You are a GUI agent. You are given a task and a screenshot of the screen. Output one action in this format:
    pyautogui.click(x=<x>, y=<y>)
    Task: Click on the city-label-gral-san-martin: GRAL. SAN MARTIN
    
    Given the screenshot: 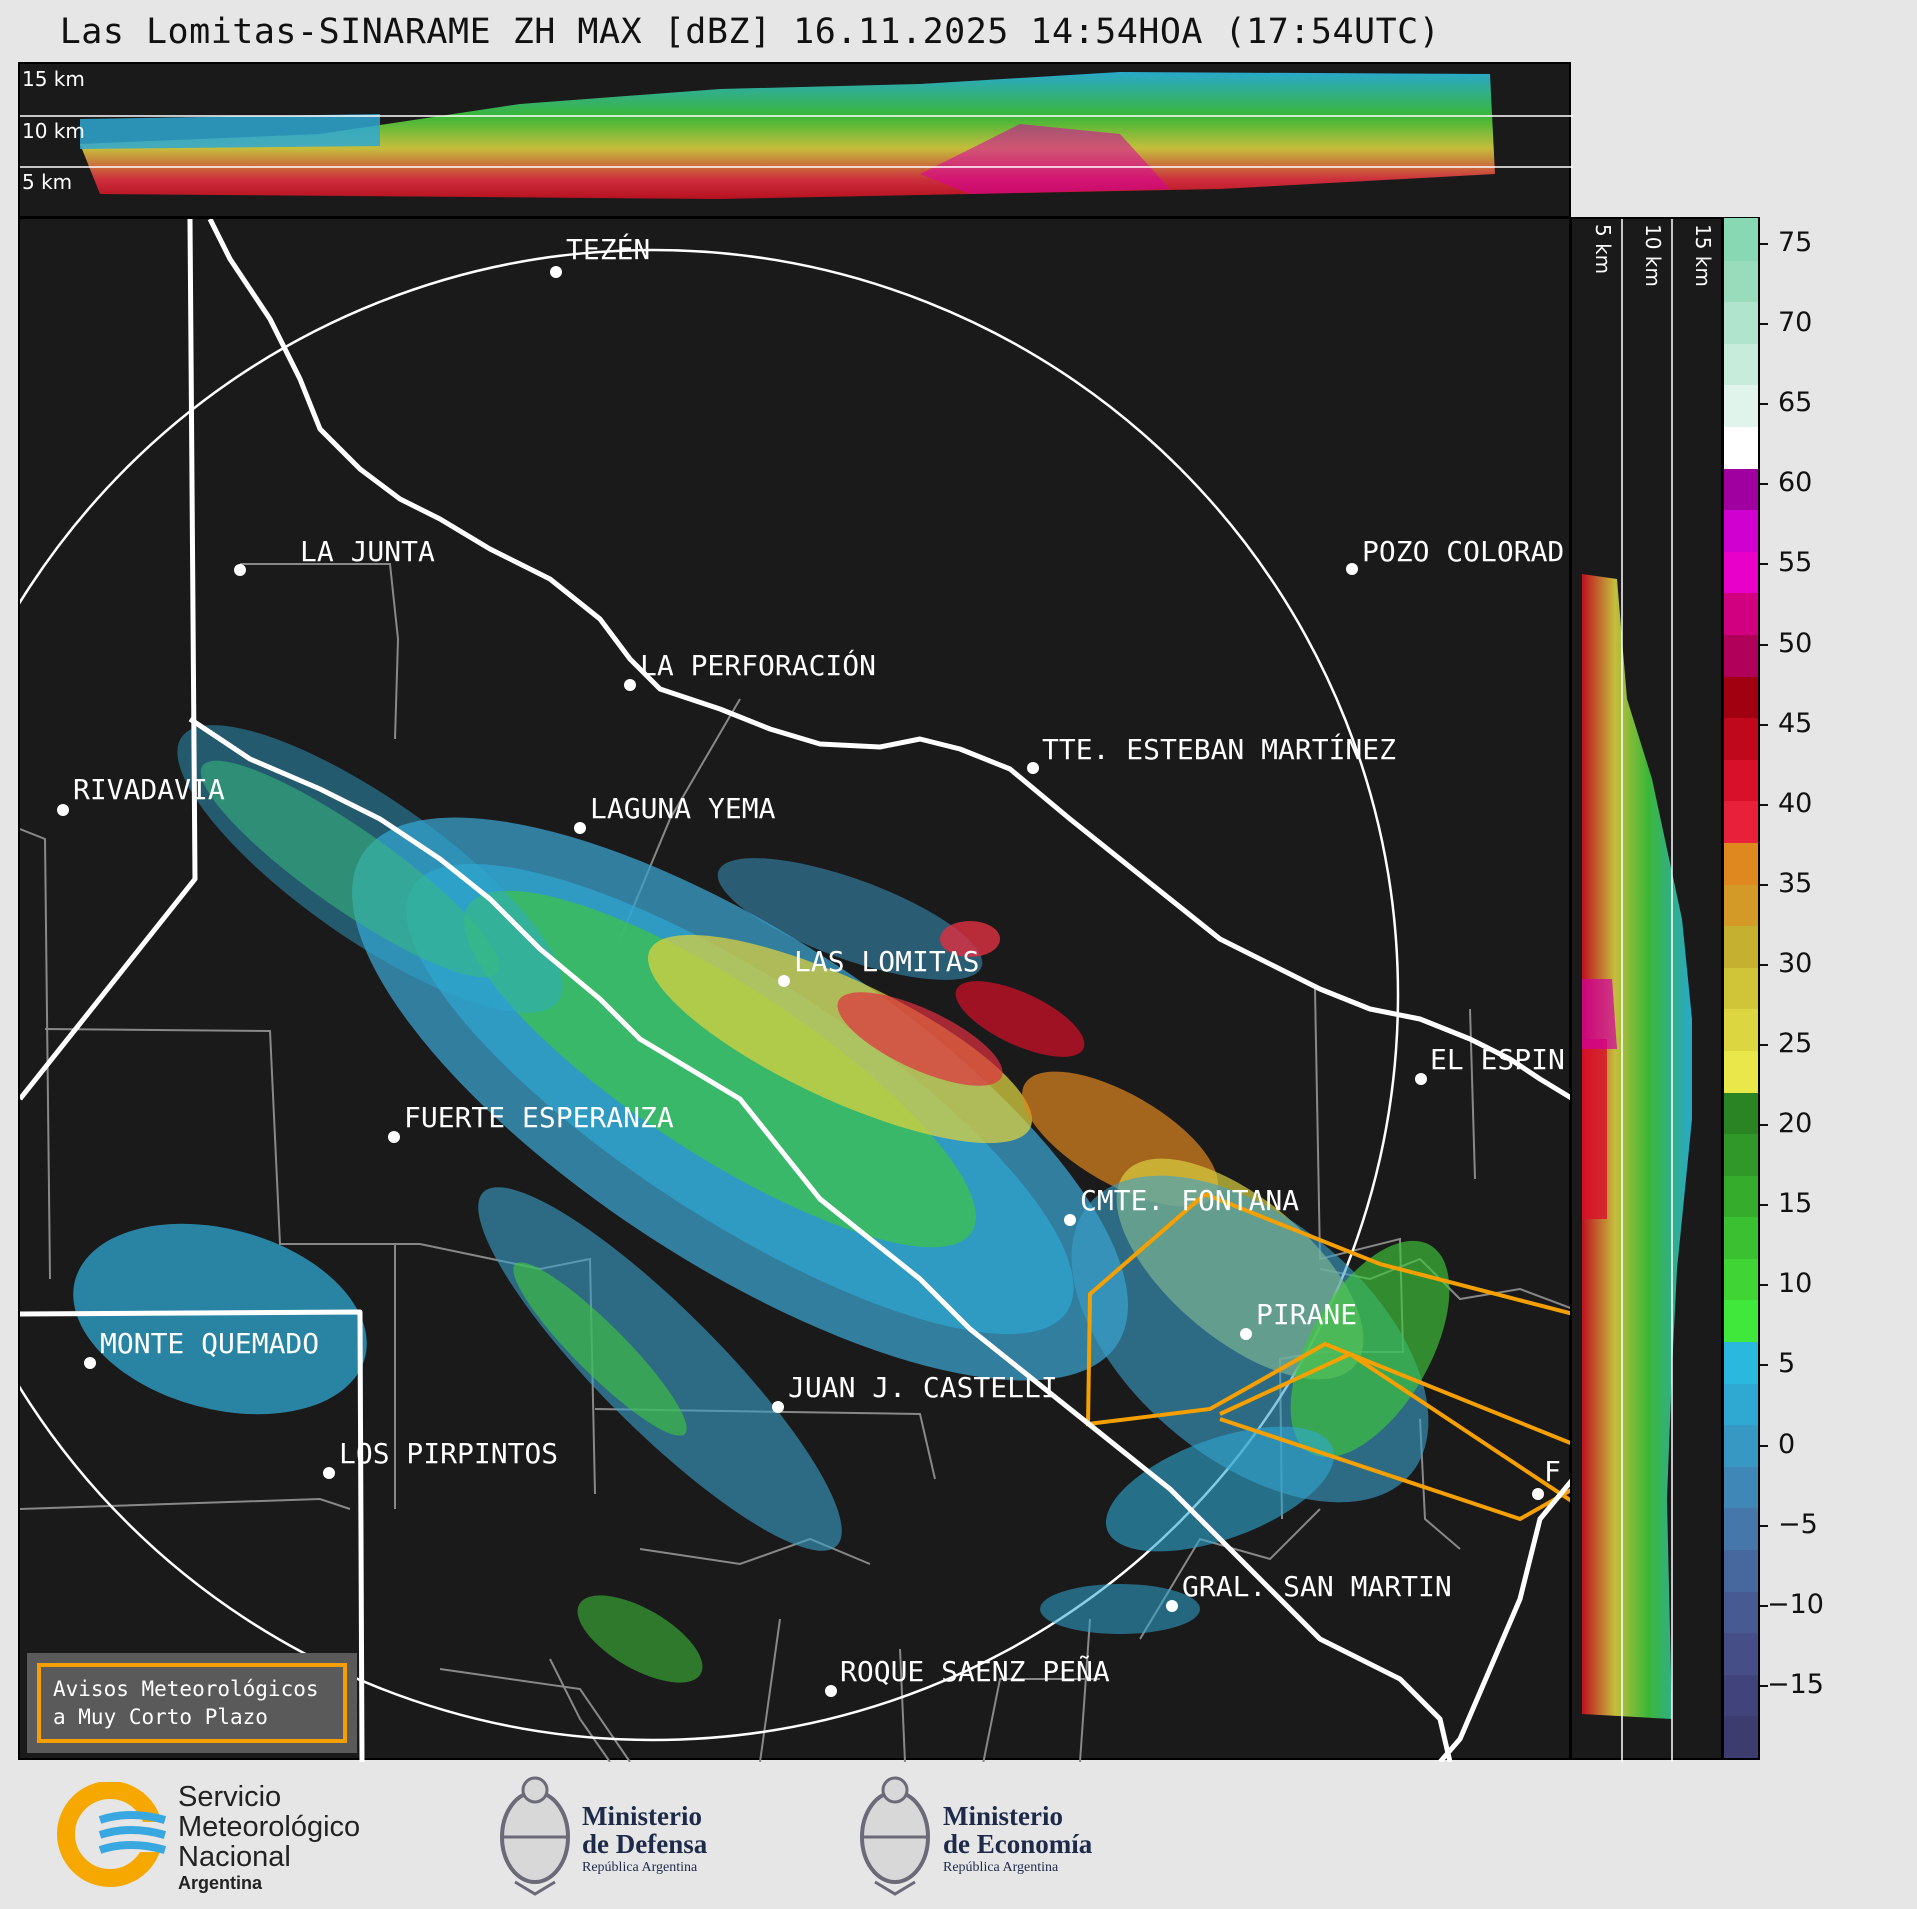 What is the action you would take?
    pyautogui.click(x=1317, y=1586)
    